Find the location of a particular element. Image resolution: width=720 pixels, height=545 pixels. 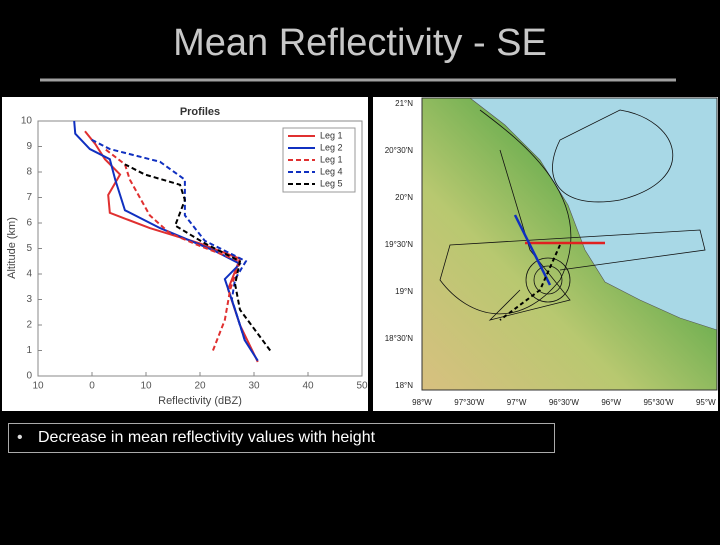

y-tick-label: 4 is located at coordinates (29, 274).